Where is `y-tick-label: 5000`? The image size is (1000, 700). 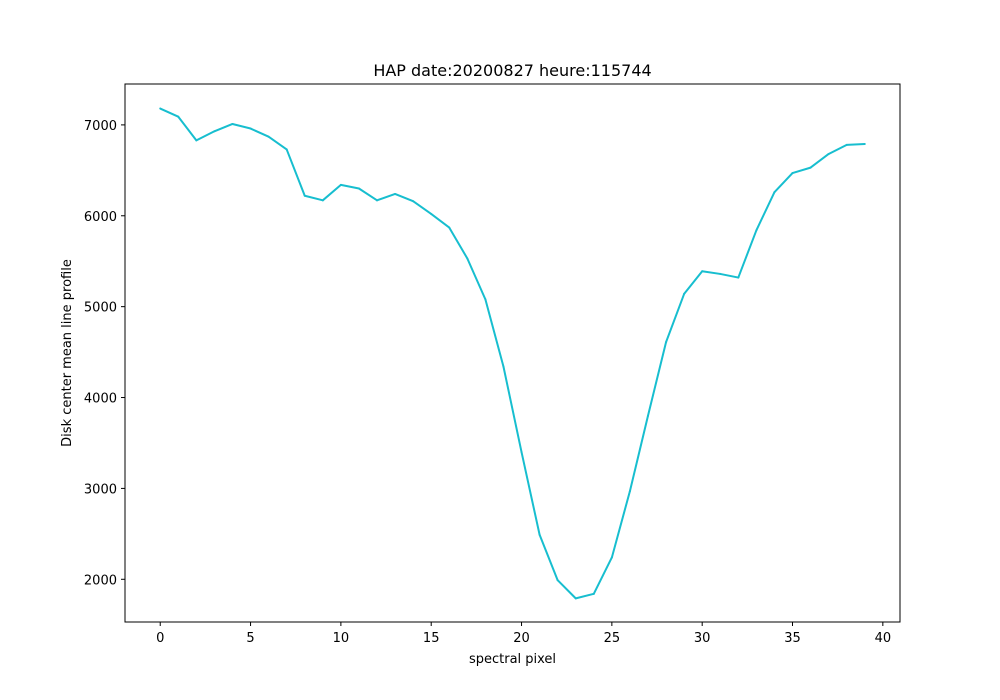 y-tick-label: 5000 is located at coordinates (100, 308).